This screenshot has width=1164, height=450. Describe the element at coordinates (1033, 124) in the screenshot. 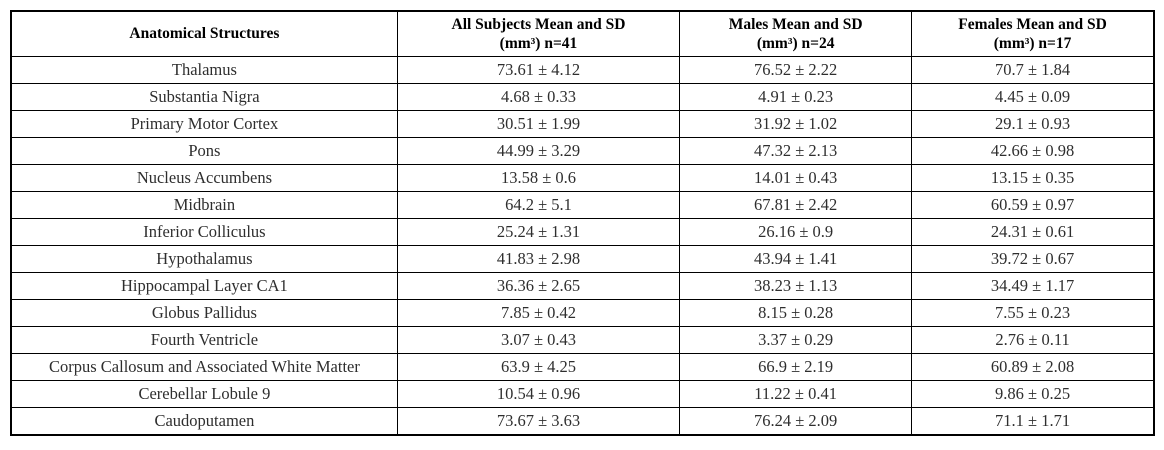

I see `females-value-cell: 29.1 ± 0.93` at that location.